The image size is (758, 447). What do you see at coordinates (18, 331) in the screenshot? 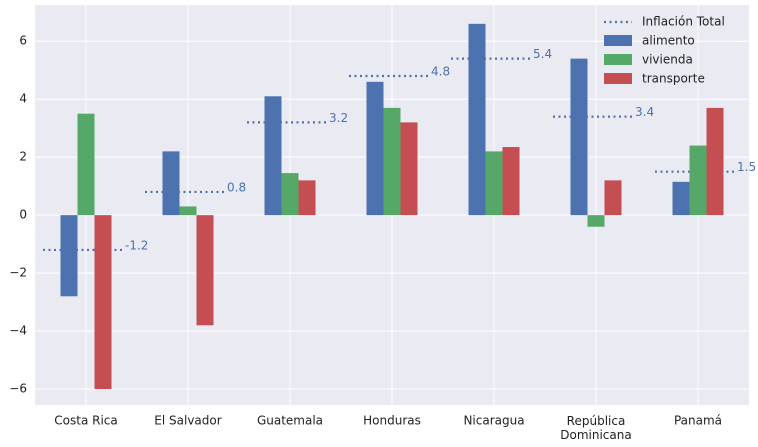
I see `y-tick-label: −4` at bounding box center [18, 331].